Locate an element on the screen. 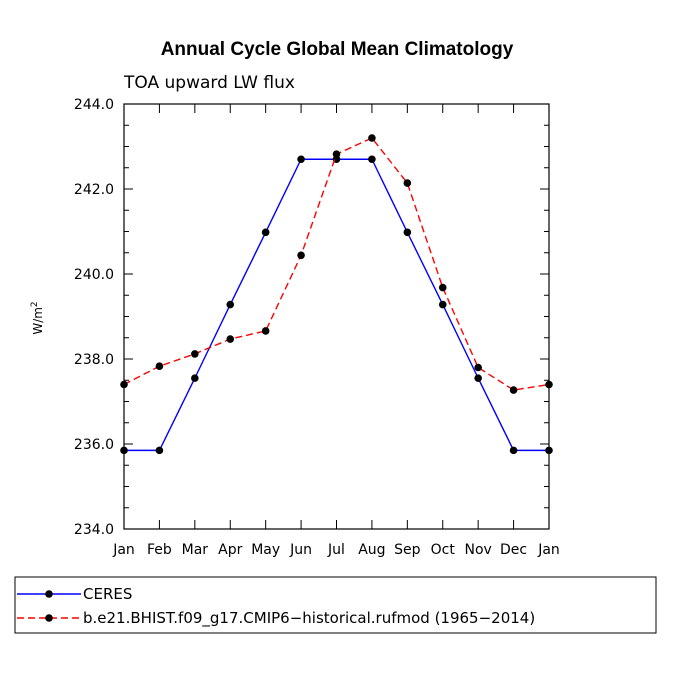 Image resolution: width=675 pixels, height=675 pixels. chart-subtitle: TOA upward LW flux is located at coordinates (209, 83).